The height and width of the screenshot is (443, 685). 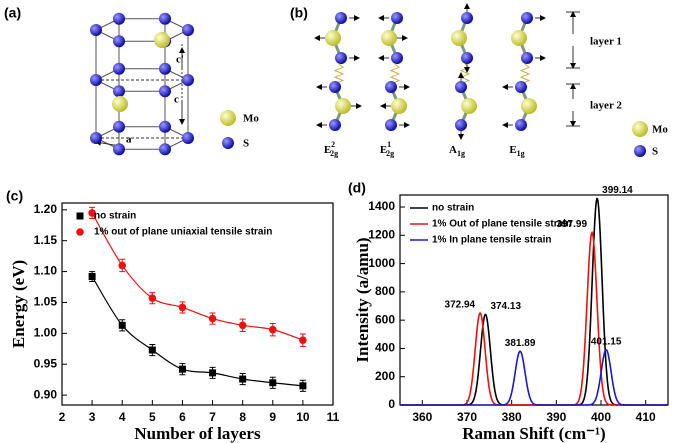 What do you see at coordinates (385, 319) in the screenshot?
I see `y-tick-label: 600` at bounding box center [385, 319].